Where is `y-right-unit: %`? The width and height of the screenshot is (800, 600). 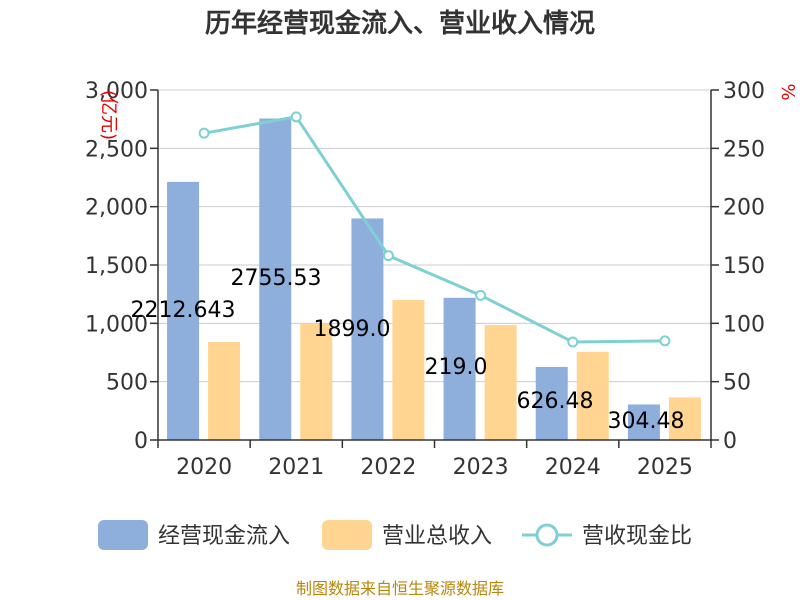 y-right-unit: % is located at coordinates (787, 91).